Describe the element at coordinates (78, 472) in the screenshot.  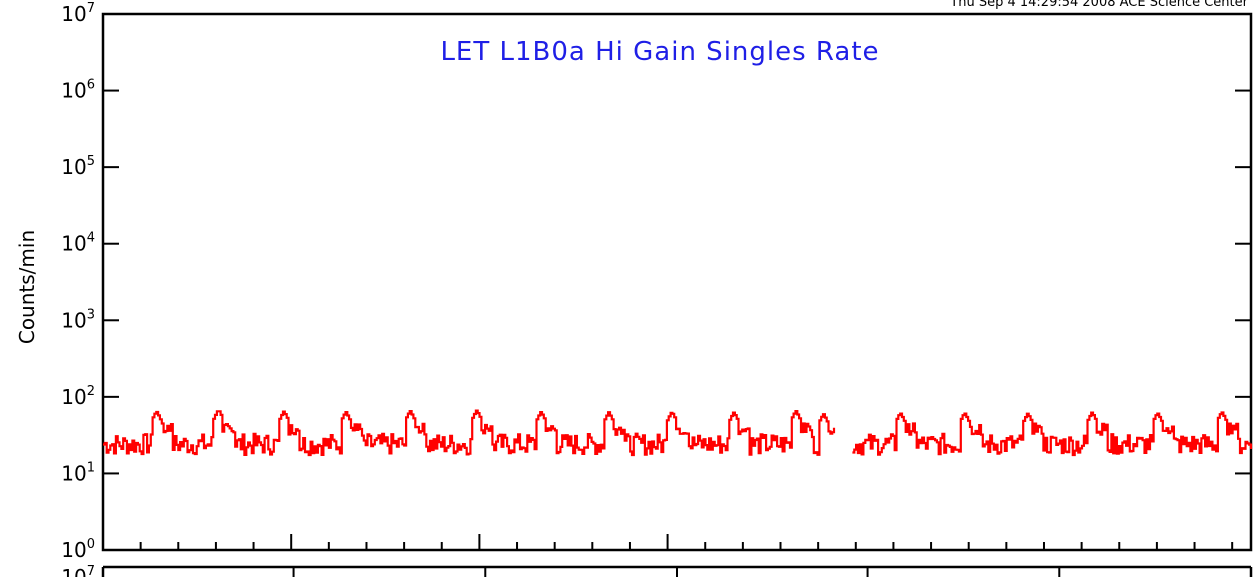
I see `y-tick-label: 101` at that location.